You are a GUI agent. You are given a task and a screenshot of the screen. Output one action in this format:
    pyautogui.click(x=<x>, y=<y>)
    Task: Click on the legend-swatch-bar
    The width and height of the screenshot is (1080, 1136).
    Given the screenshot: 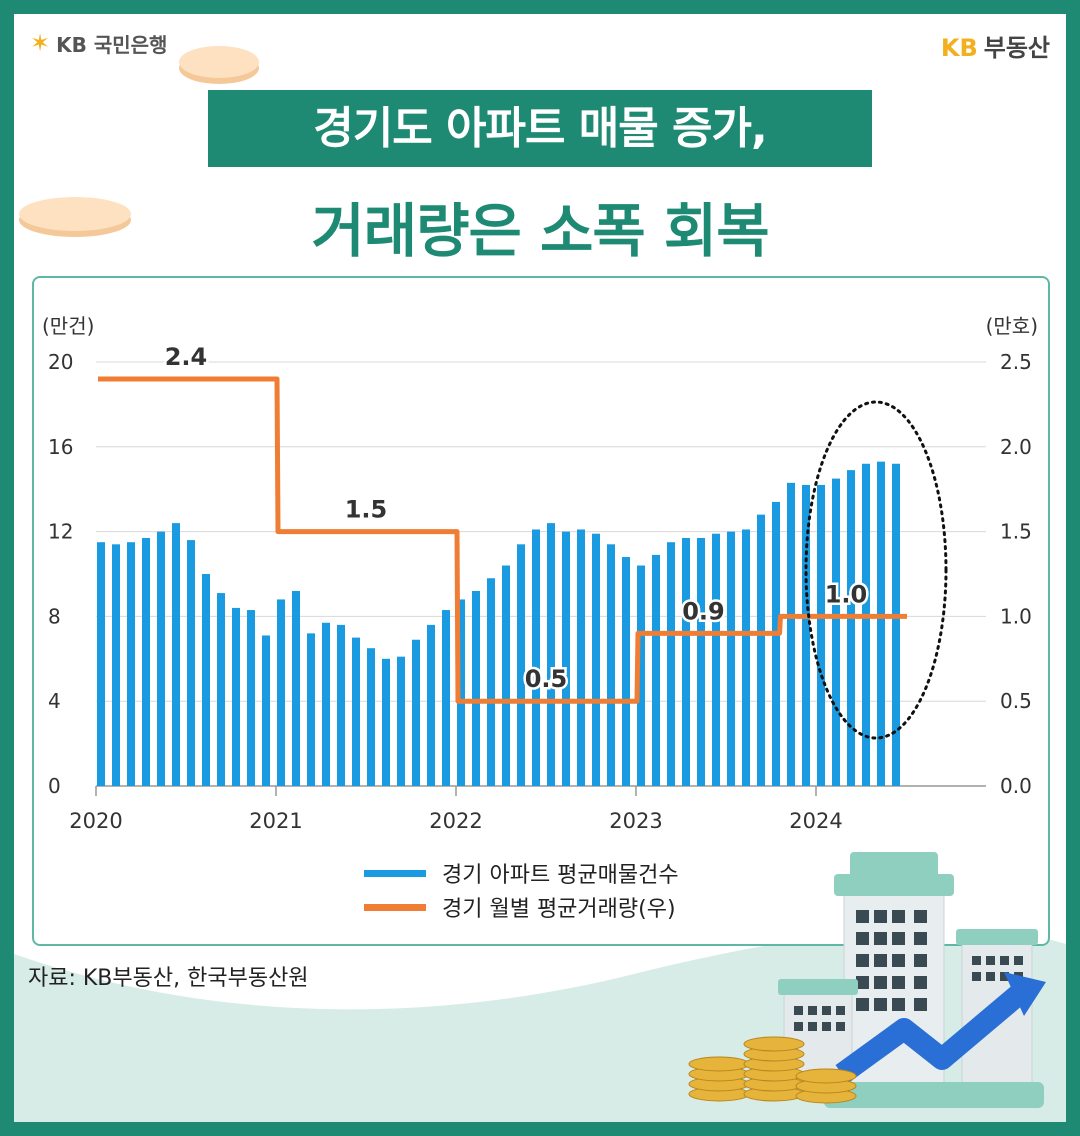 What is the action you would take?
    pyautogui.click(x=395, y=873)
    